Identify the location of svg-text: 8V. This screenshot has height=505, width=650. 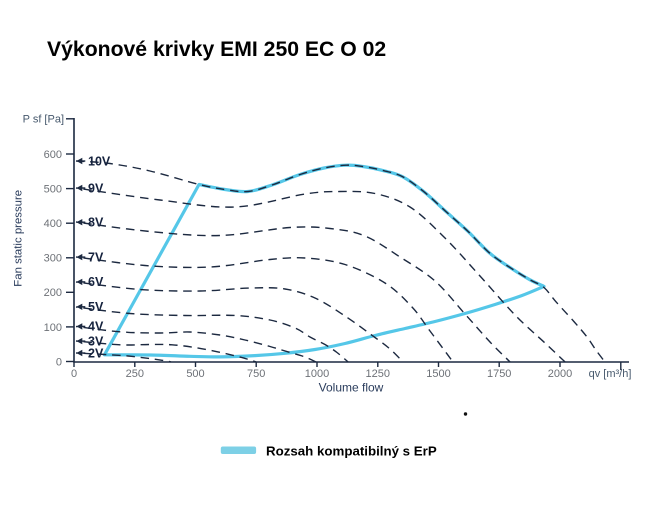
(96, 223).